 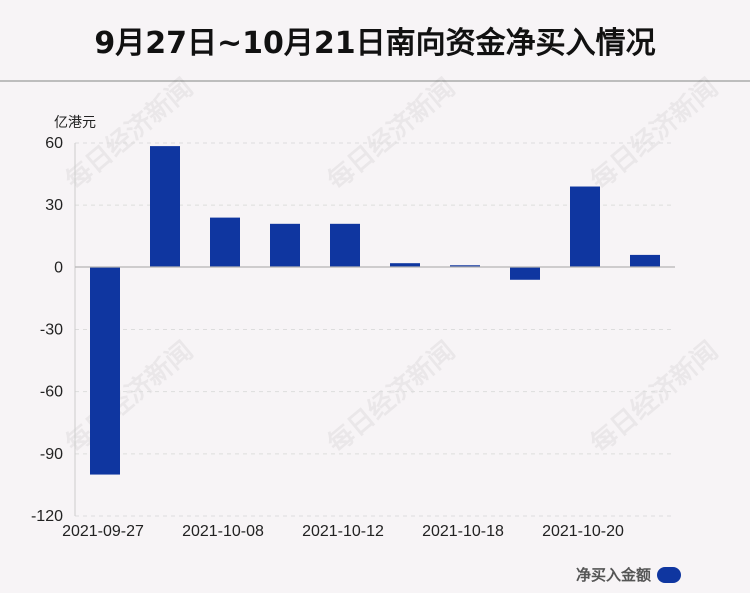 I want to click on x-tick-label: 2021-10-12, so click(x=343, y=531).